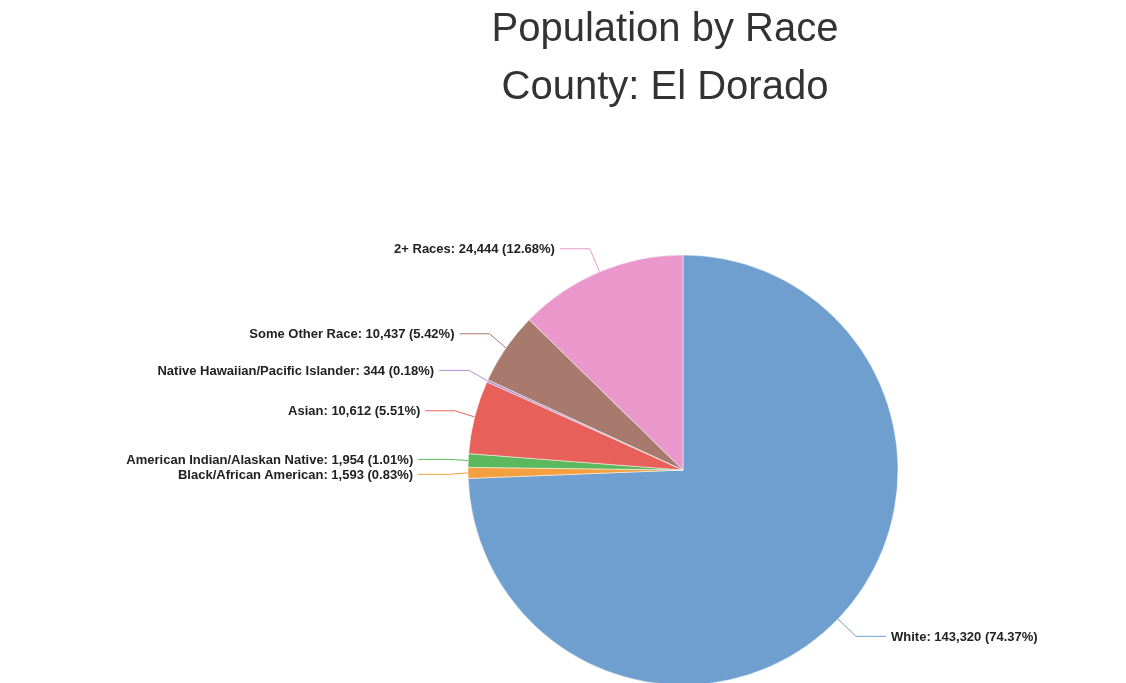 The height and width of the screenshot is (683, 1126). What do you see at coordinates (665, 27) in the screenshot?
I see `chart-title: Population by Race` at bounding box center [665, 27].